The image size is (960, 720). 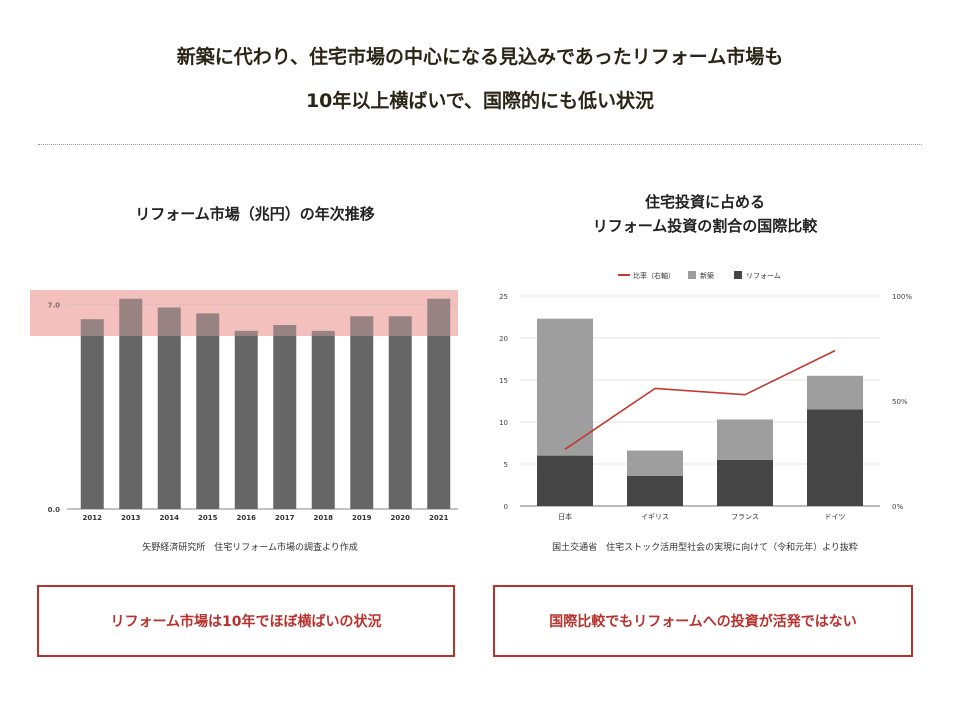 What do you see at coordinates (324, 518) in the screenshot?
I see `x-tick-label: 2018` at bounding box center [324, 518].